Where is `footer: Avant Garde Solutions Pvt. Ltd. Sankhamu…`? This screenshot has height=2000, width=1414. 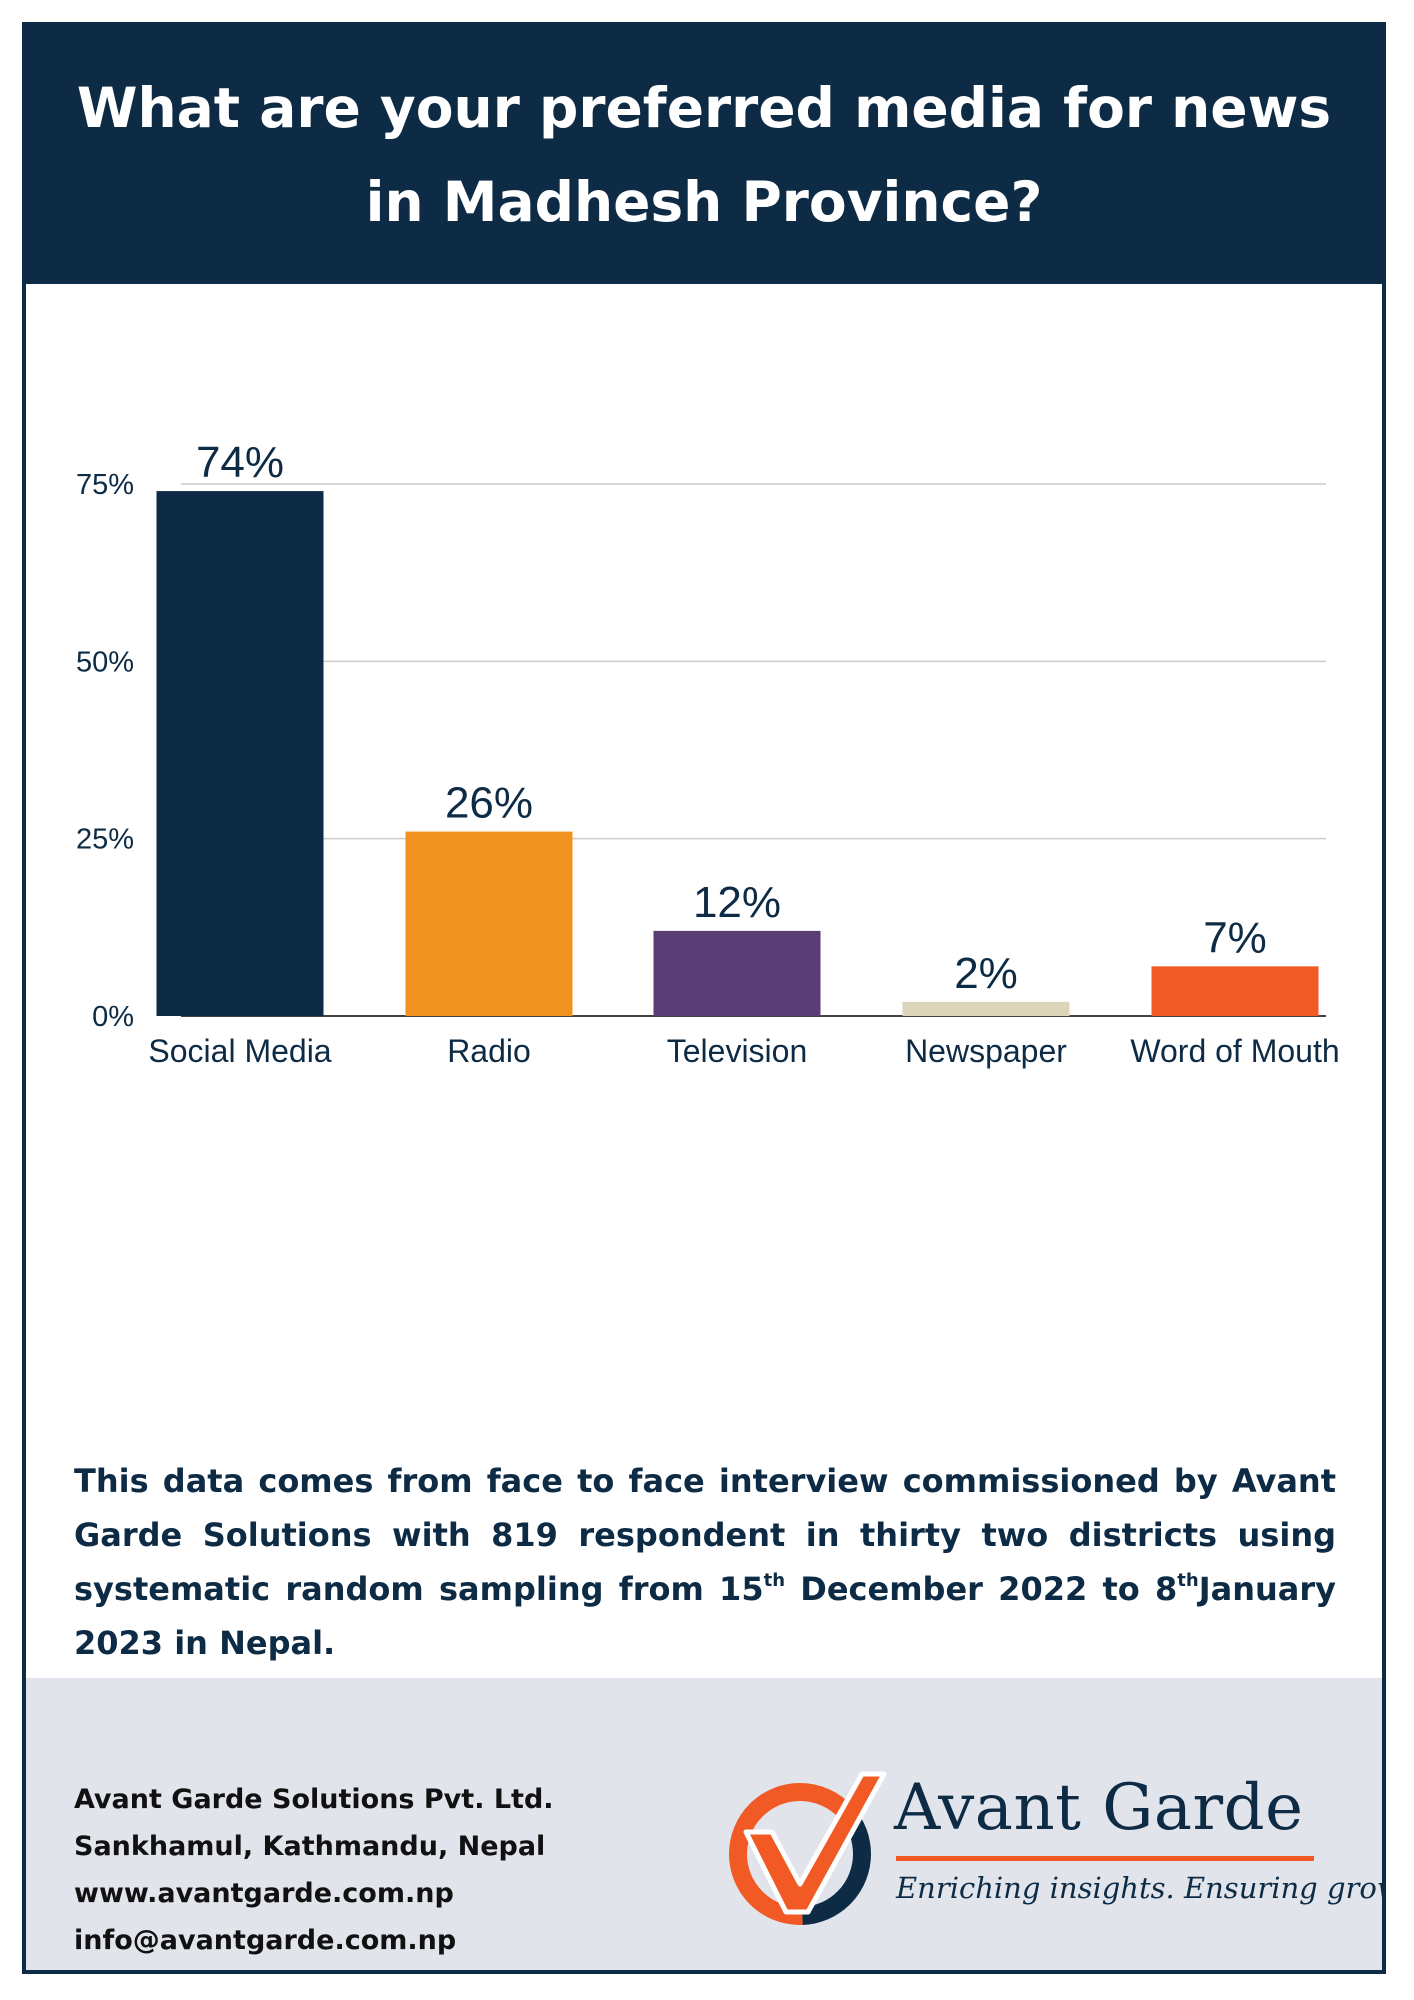
footer: Avant Garde Solutions Pvt. Ltd. Sankhamu… is located at coordinates (704, 1824).